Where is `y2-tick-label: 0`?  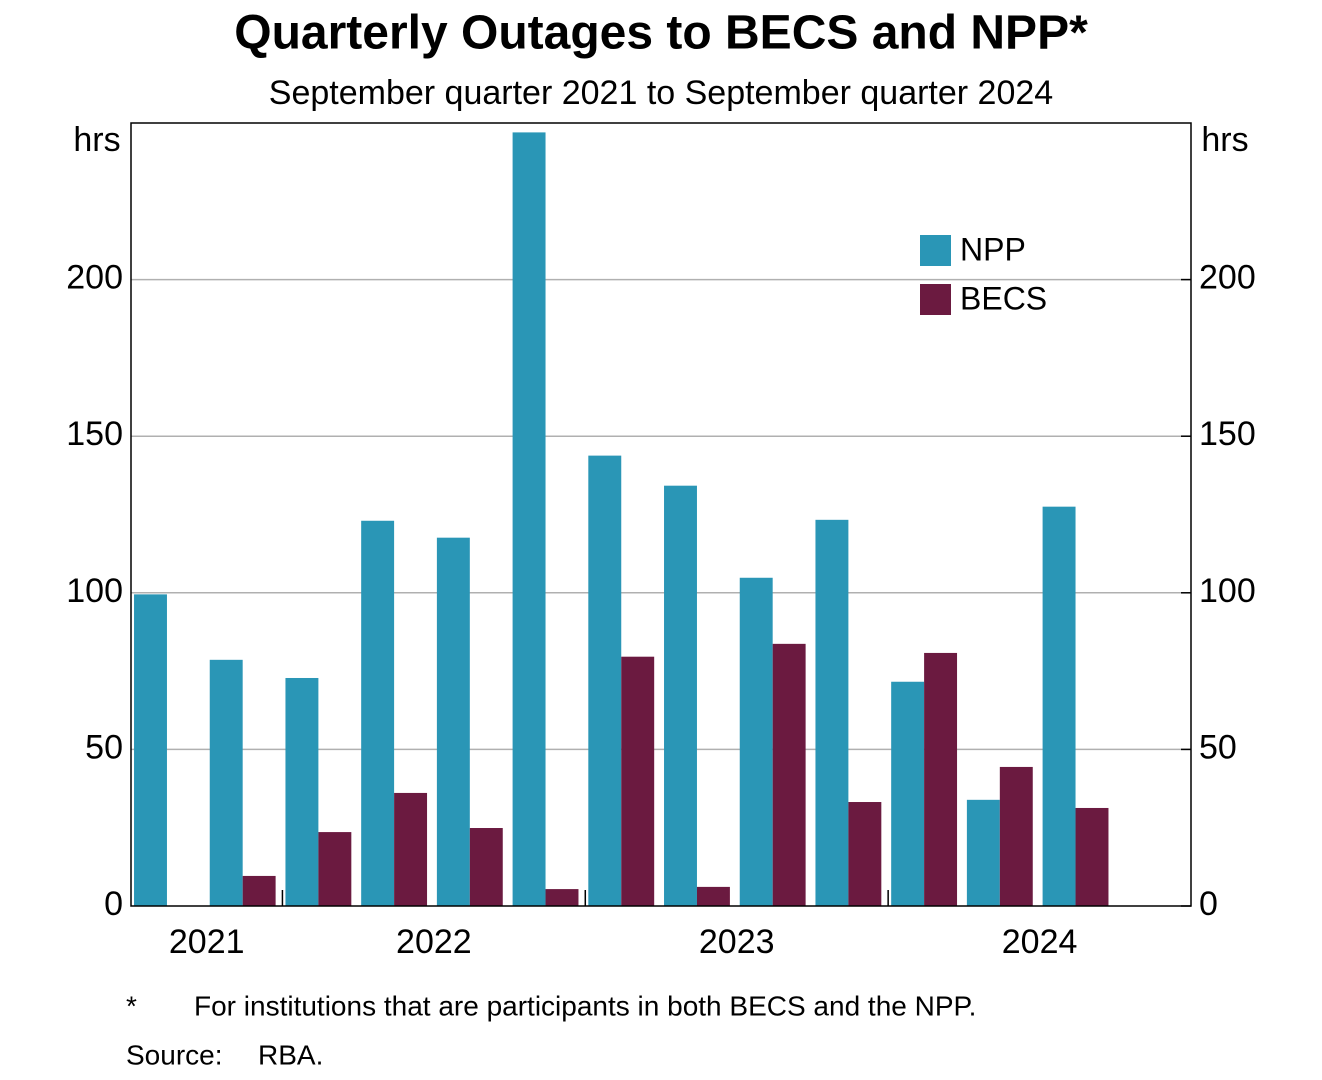
y2-tick-label: 0 is located at coordinates (1208, 904).